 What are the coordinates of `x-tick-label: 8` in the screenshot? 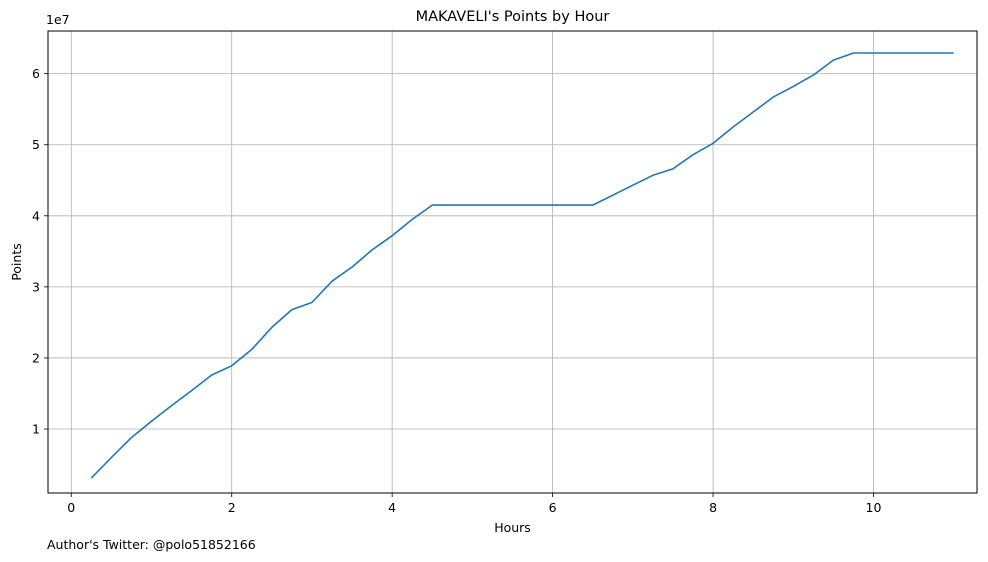 It's located at (713, 507).